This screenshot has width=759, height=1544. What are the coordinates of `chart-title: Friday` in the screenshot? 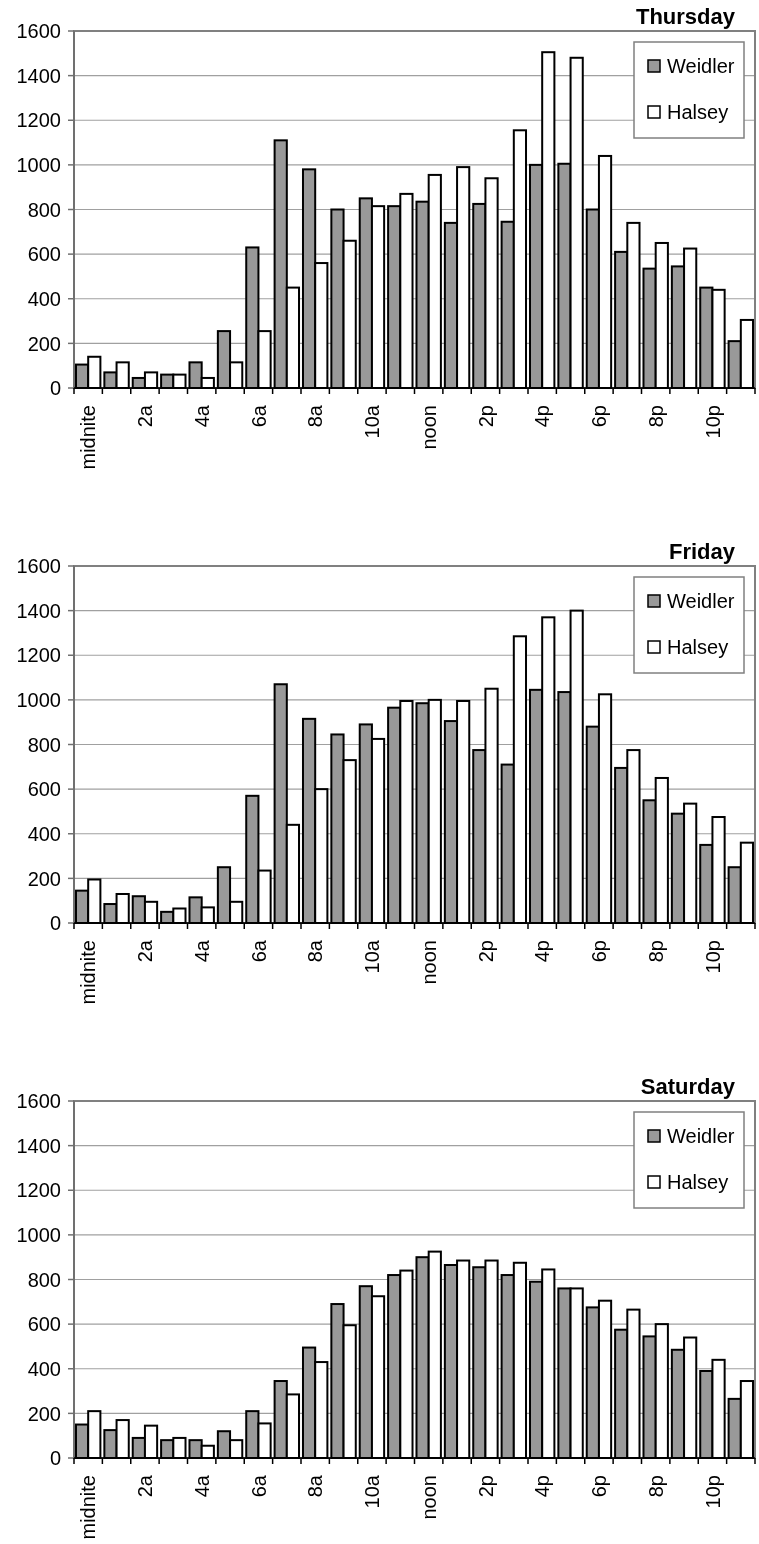 It's located at (702, 551).